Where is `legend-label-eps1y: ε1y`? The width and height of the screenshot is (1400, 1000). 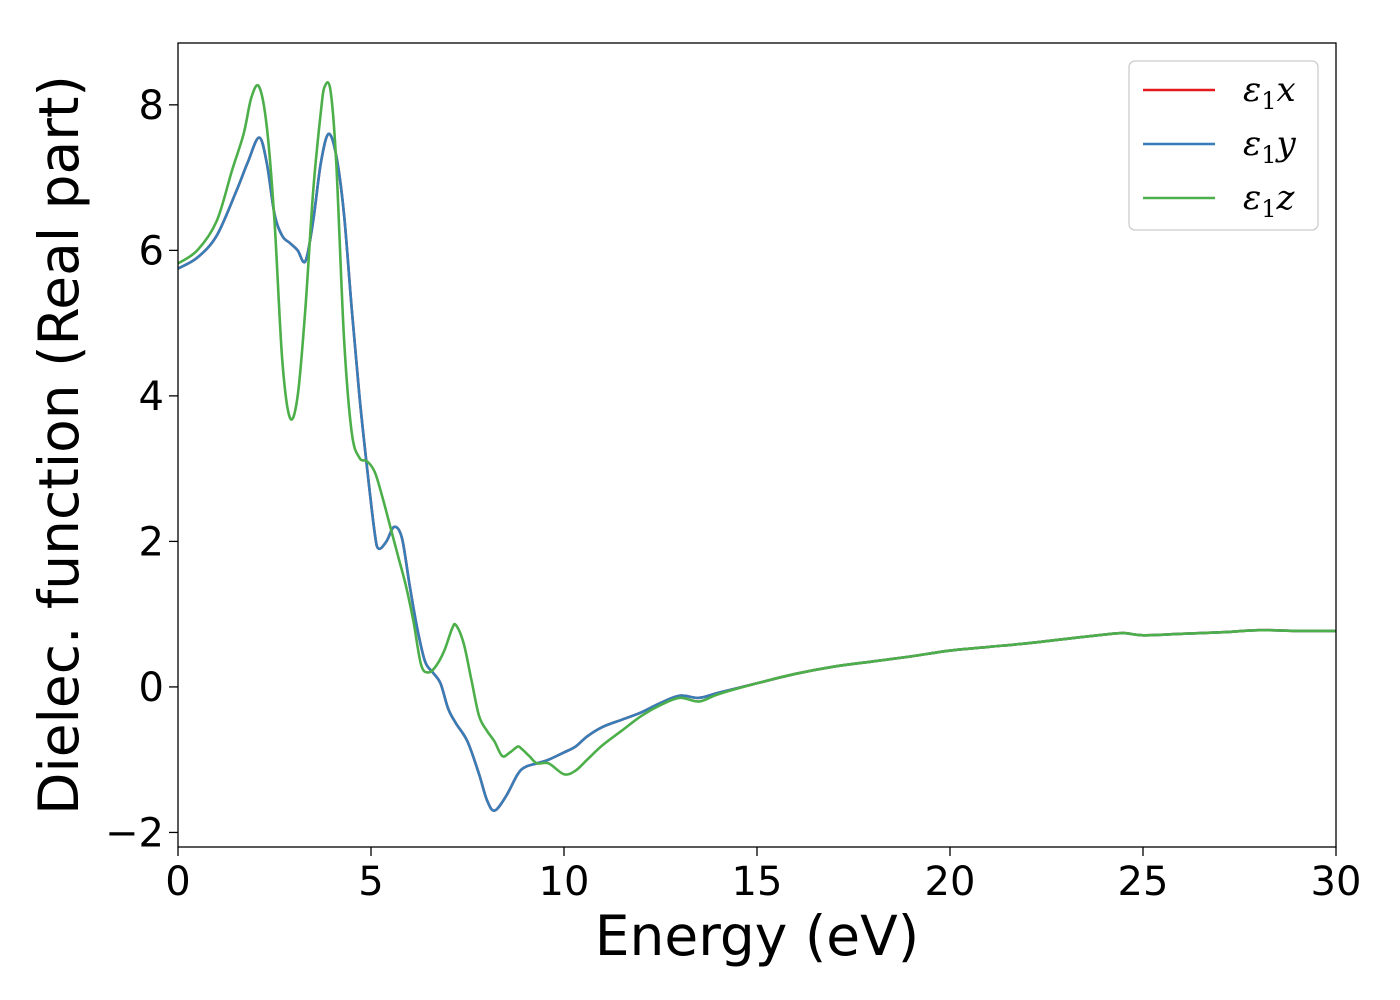 legend-label-eps1y: ε1y is located at coordinates (1270, 146).